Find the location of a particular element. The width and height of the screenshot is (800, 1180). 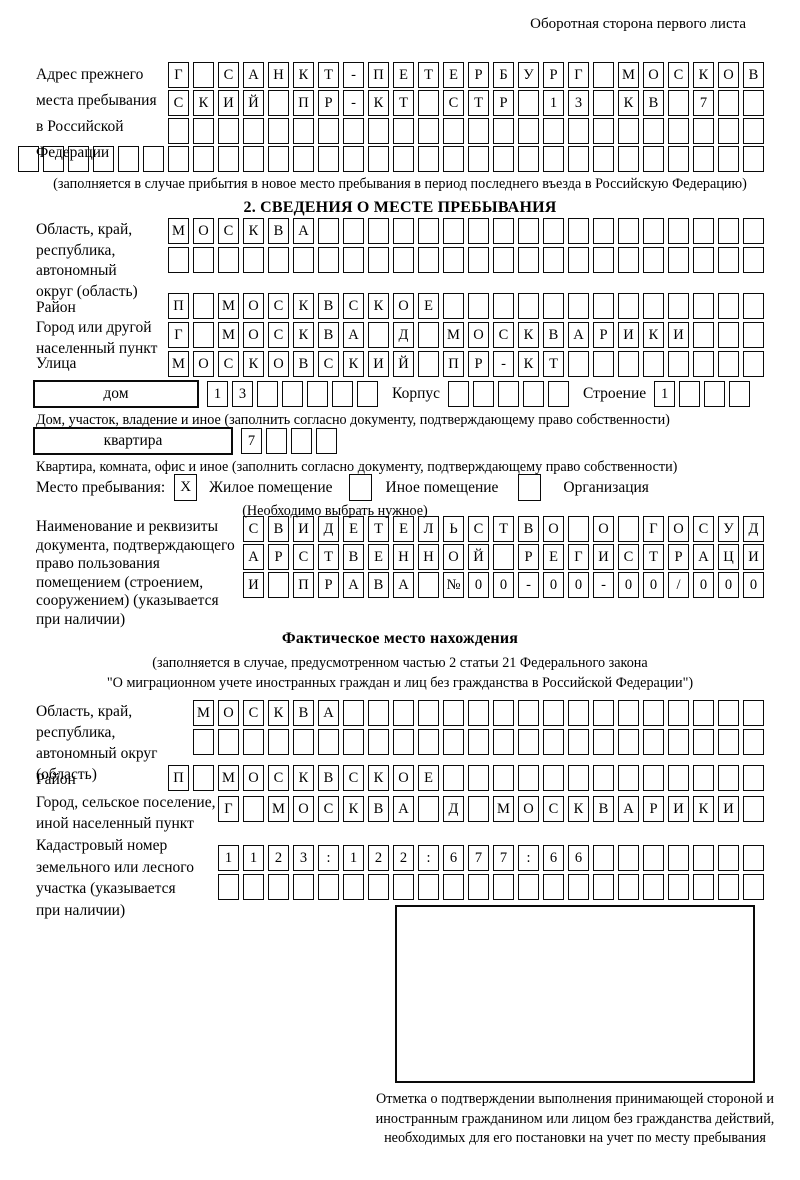

char-box: - is located at coordinates (528, 585).